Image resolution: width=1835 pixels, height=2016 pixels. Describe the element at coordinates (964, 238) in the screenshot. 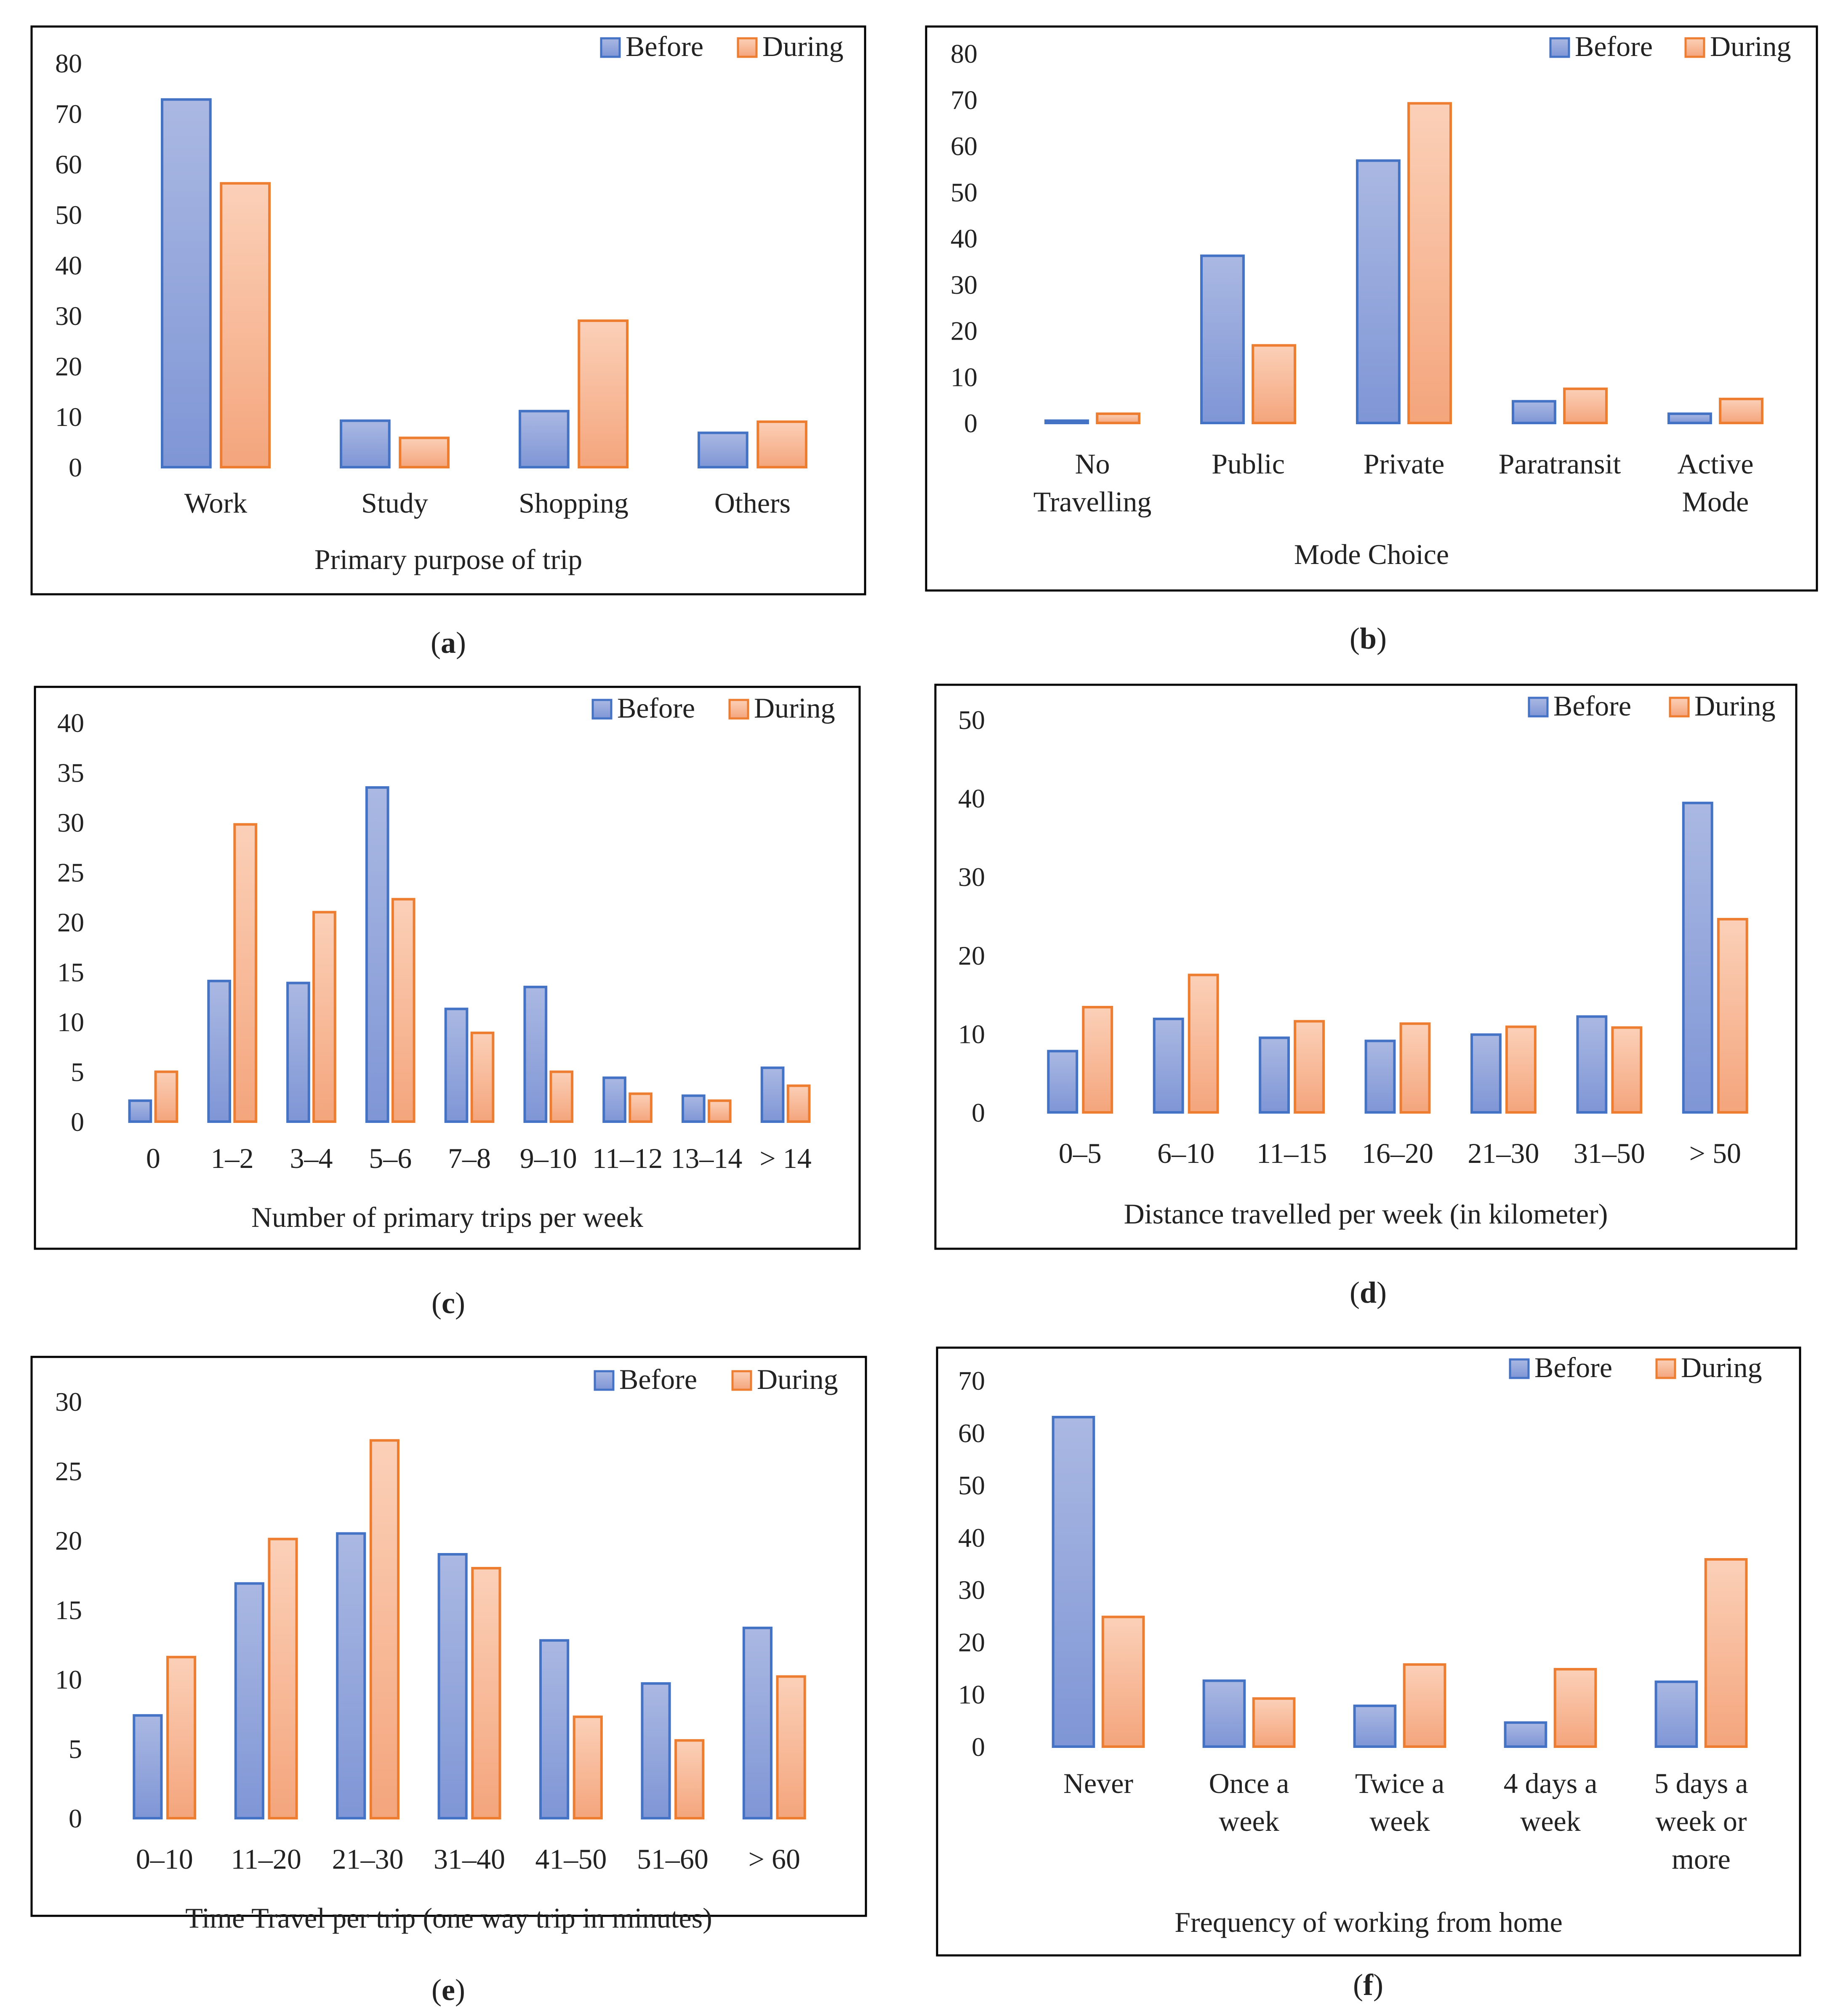

I see `y-tick-label: 40` at that location.